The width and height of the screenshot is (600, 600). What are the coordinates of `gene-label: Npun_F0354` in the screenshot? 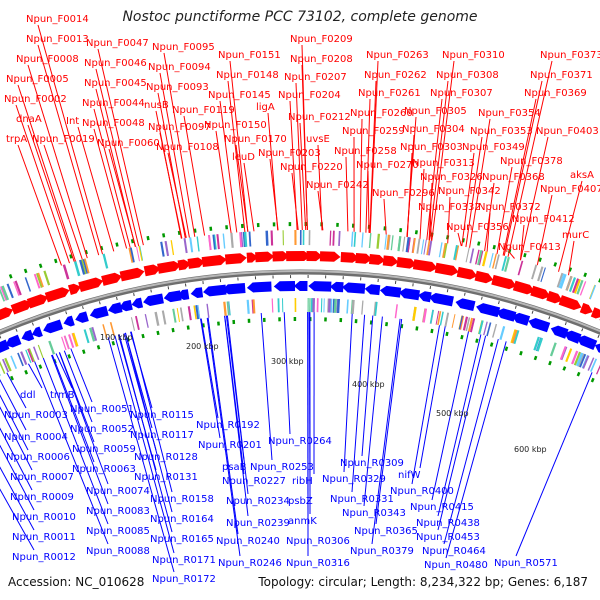 It's located at (509, 113).